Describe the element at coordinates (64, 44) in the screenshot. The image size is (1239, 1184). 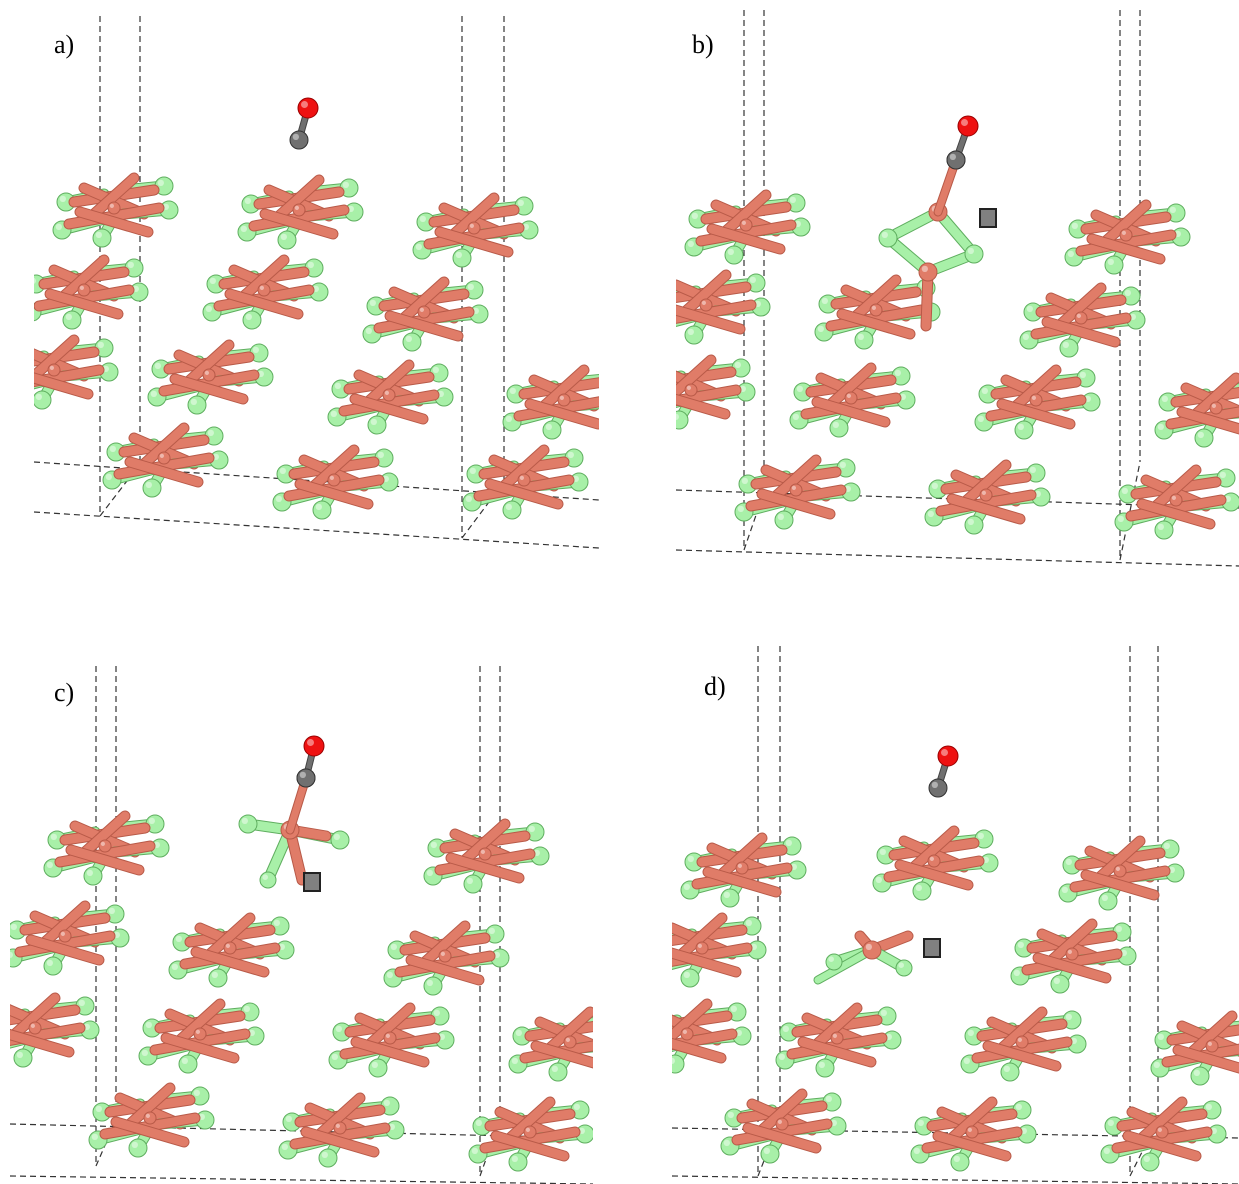
I see `panel-a-label: a)` at that location.